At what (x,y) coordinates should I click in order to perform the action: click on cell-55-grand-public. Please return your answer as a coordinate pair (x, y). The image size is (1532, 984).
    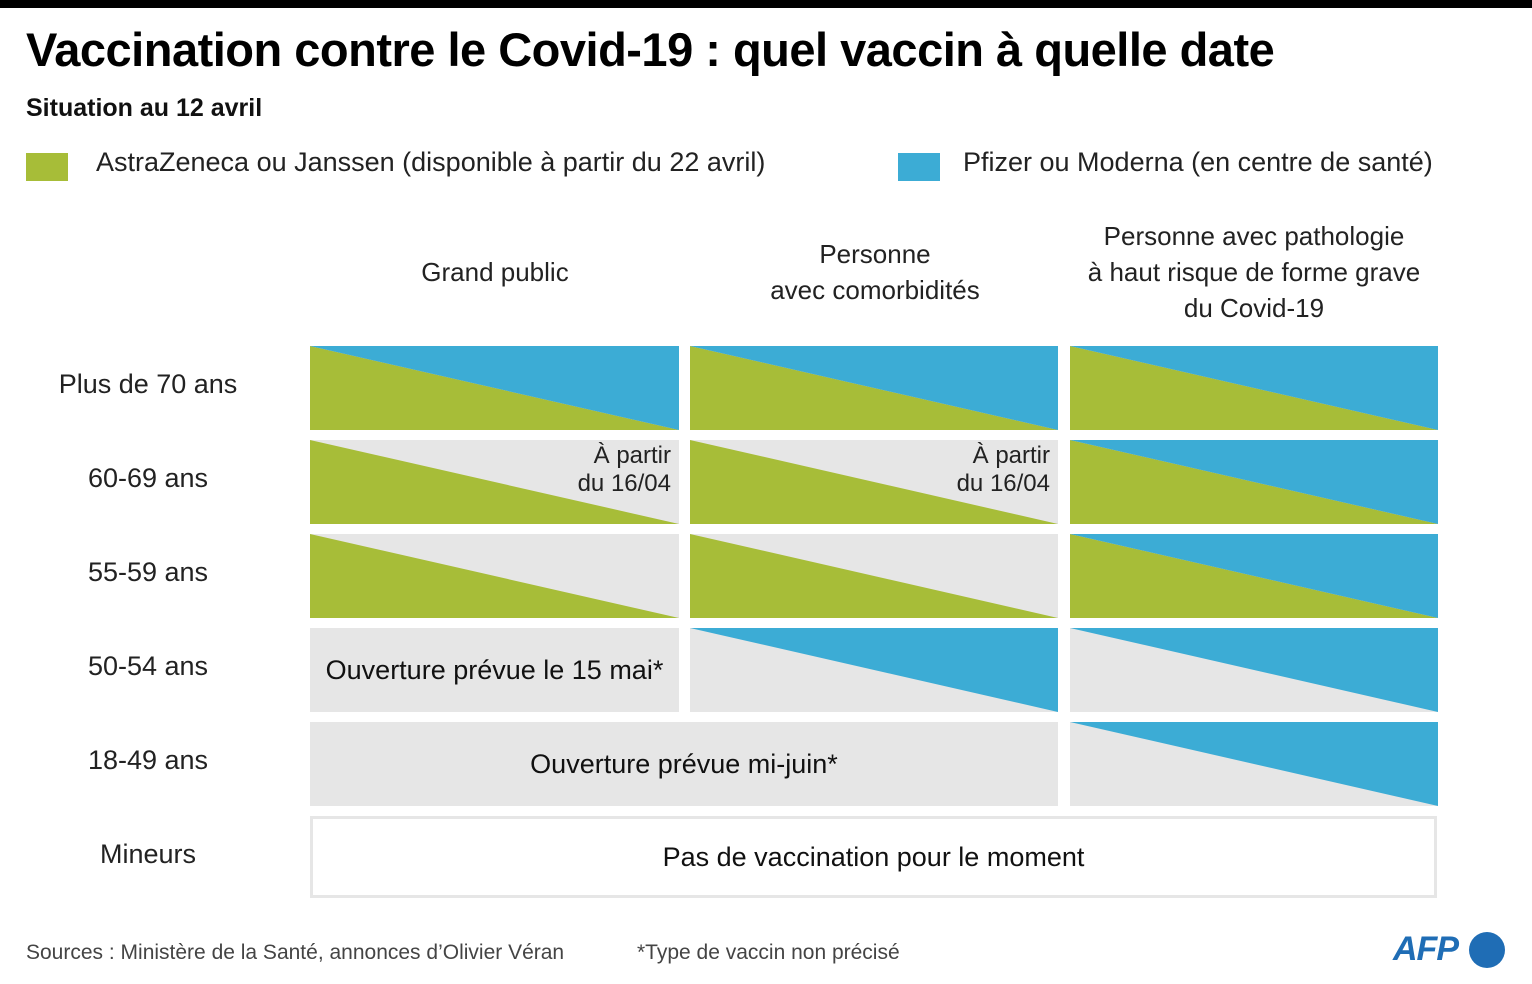
    Looking at the image, I should click on (494, 576).